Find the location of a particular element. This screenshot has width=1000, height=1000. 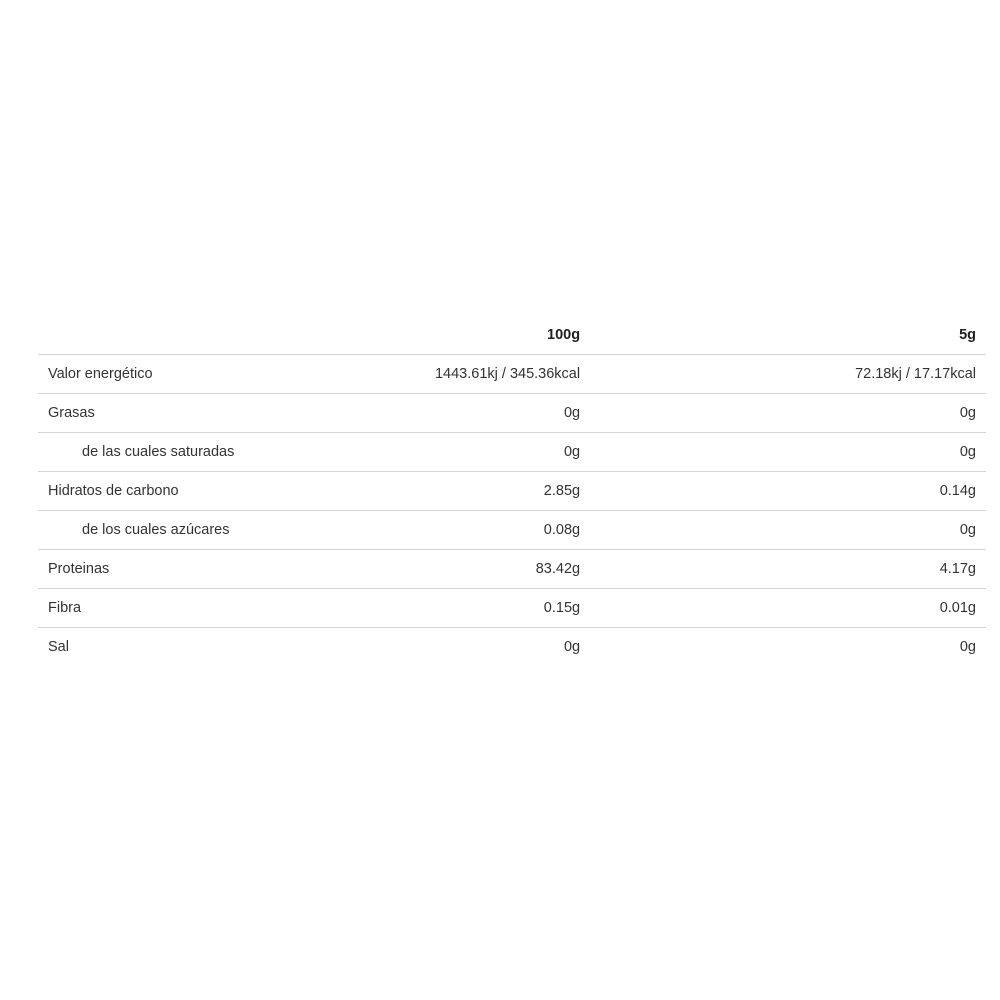

table-row: Hidratos de carbono 2.85g 0.14g is located at coordinates (512, 491).